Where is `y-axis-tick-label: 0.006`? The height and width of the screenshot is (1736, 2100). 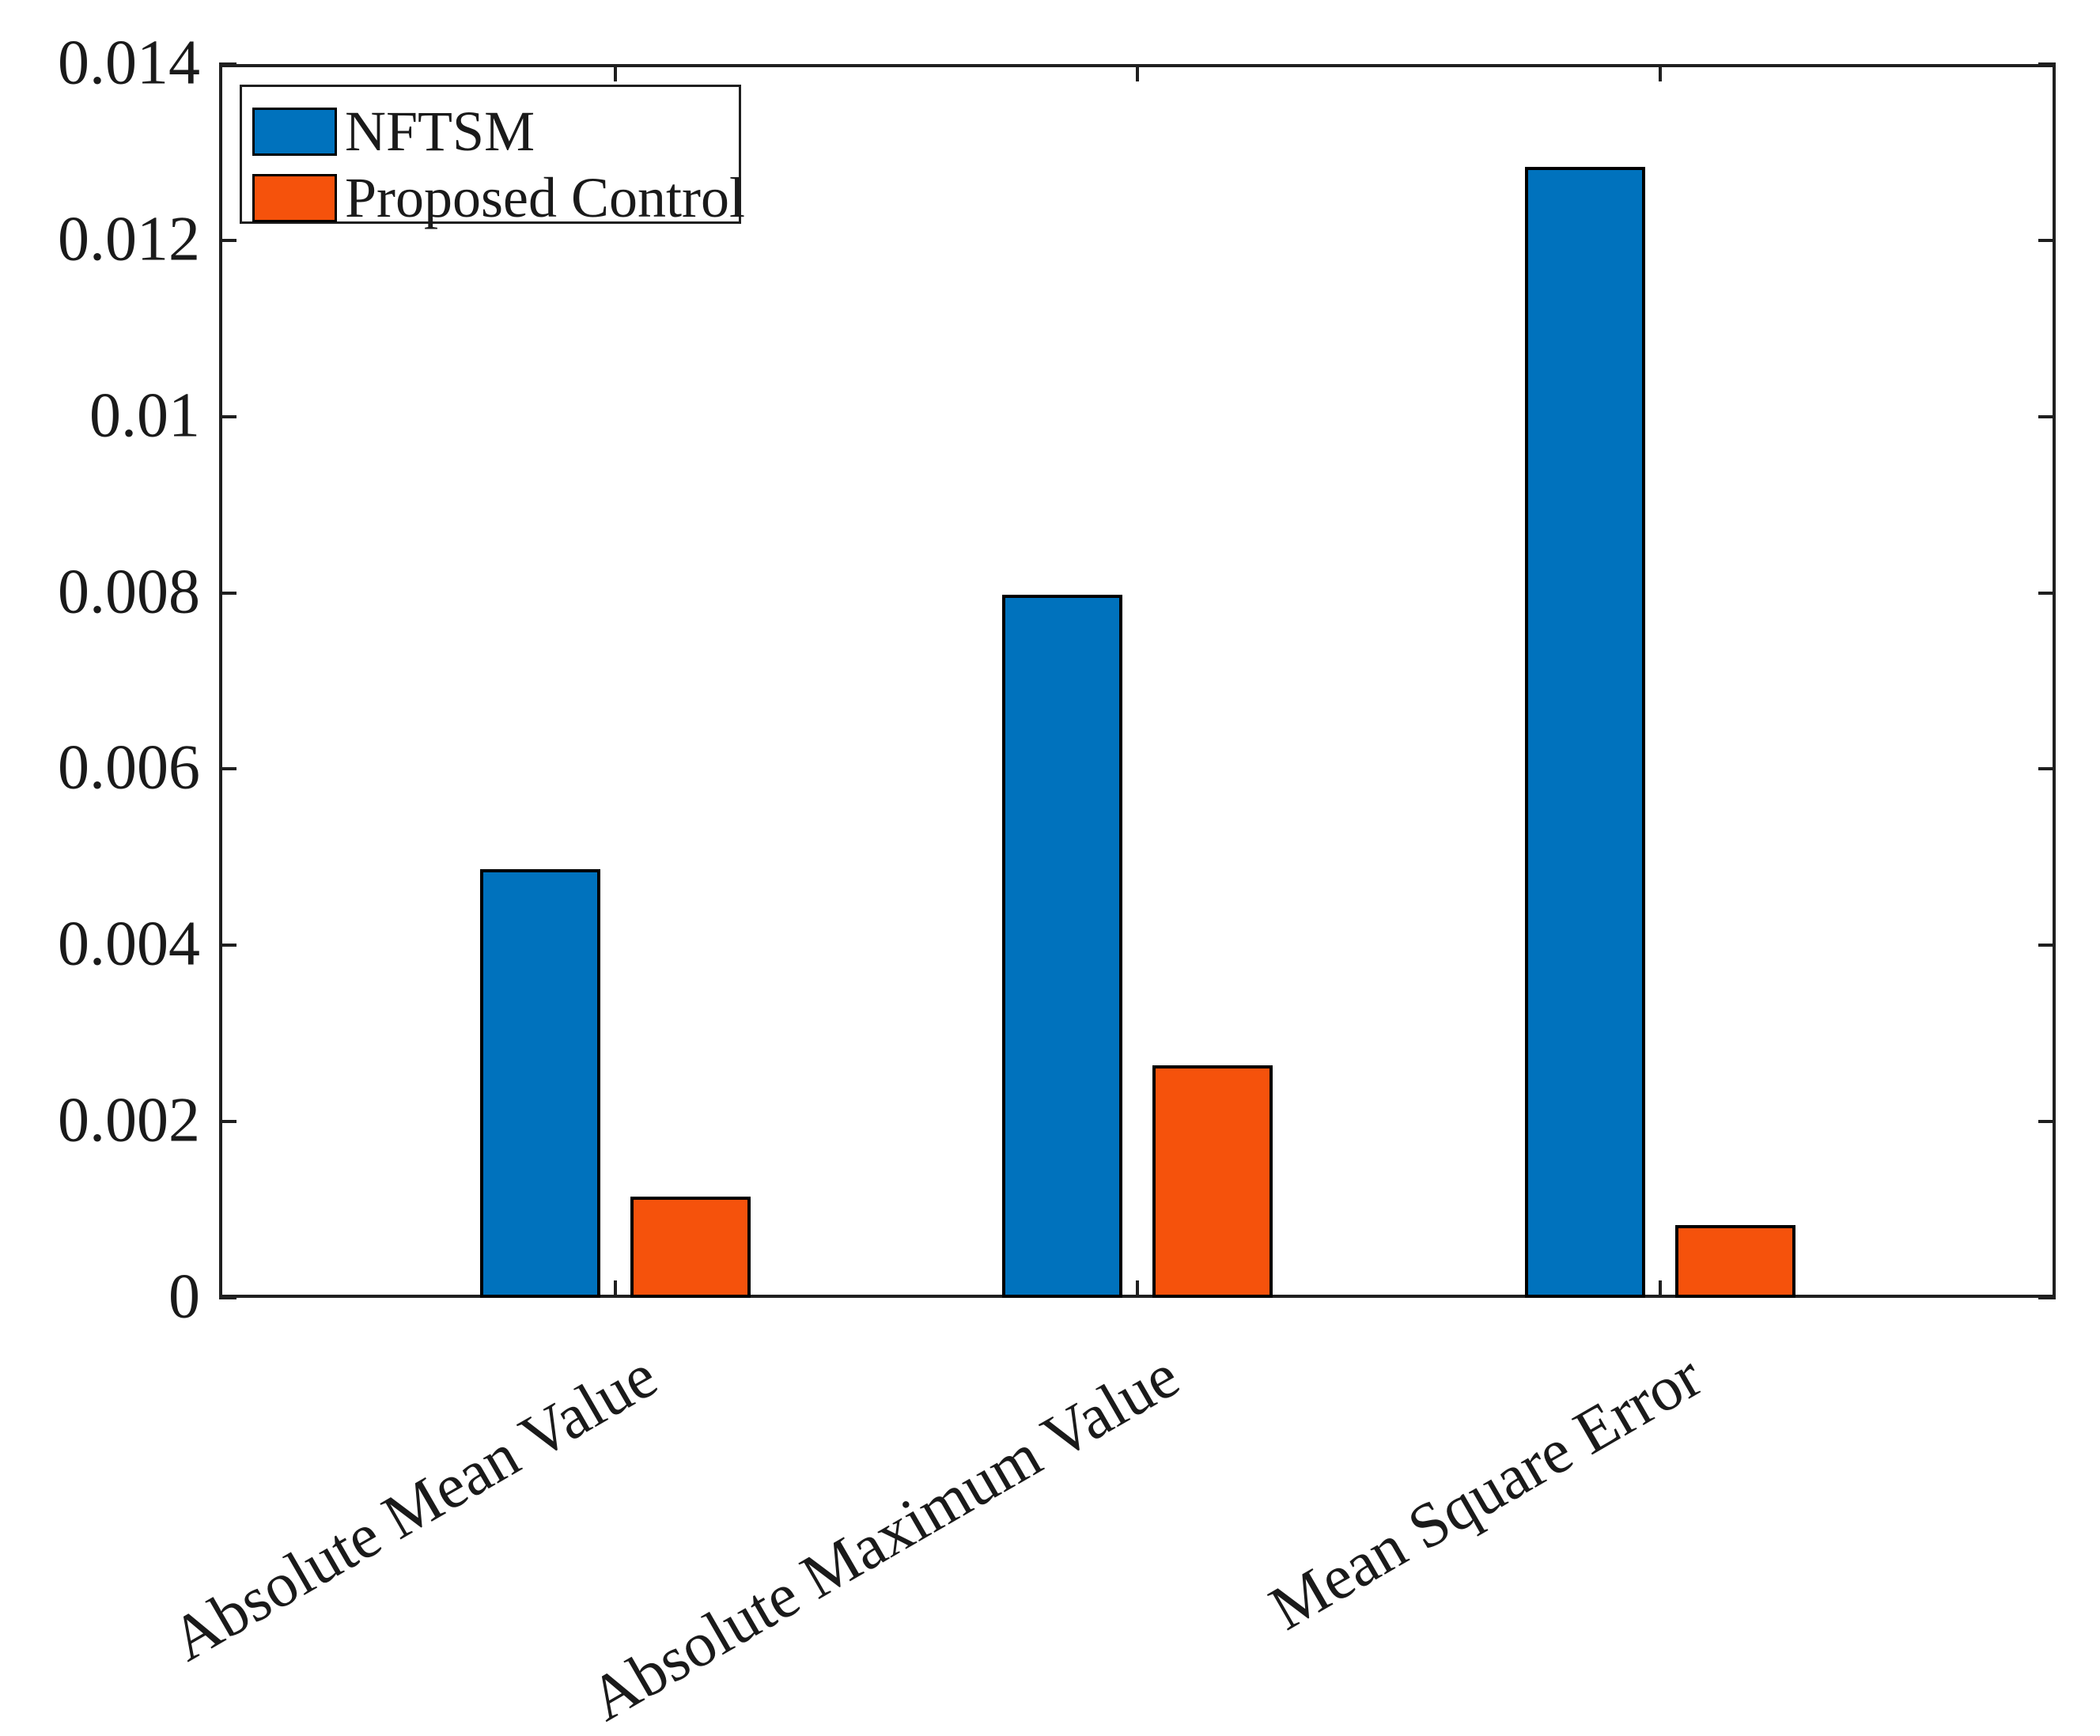
y-axis-tick-label: 0.006 is located at coordinates (129, 768).